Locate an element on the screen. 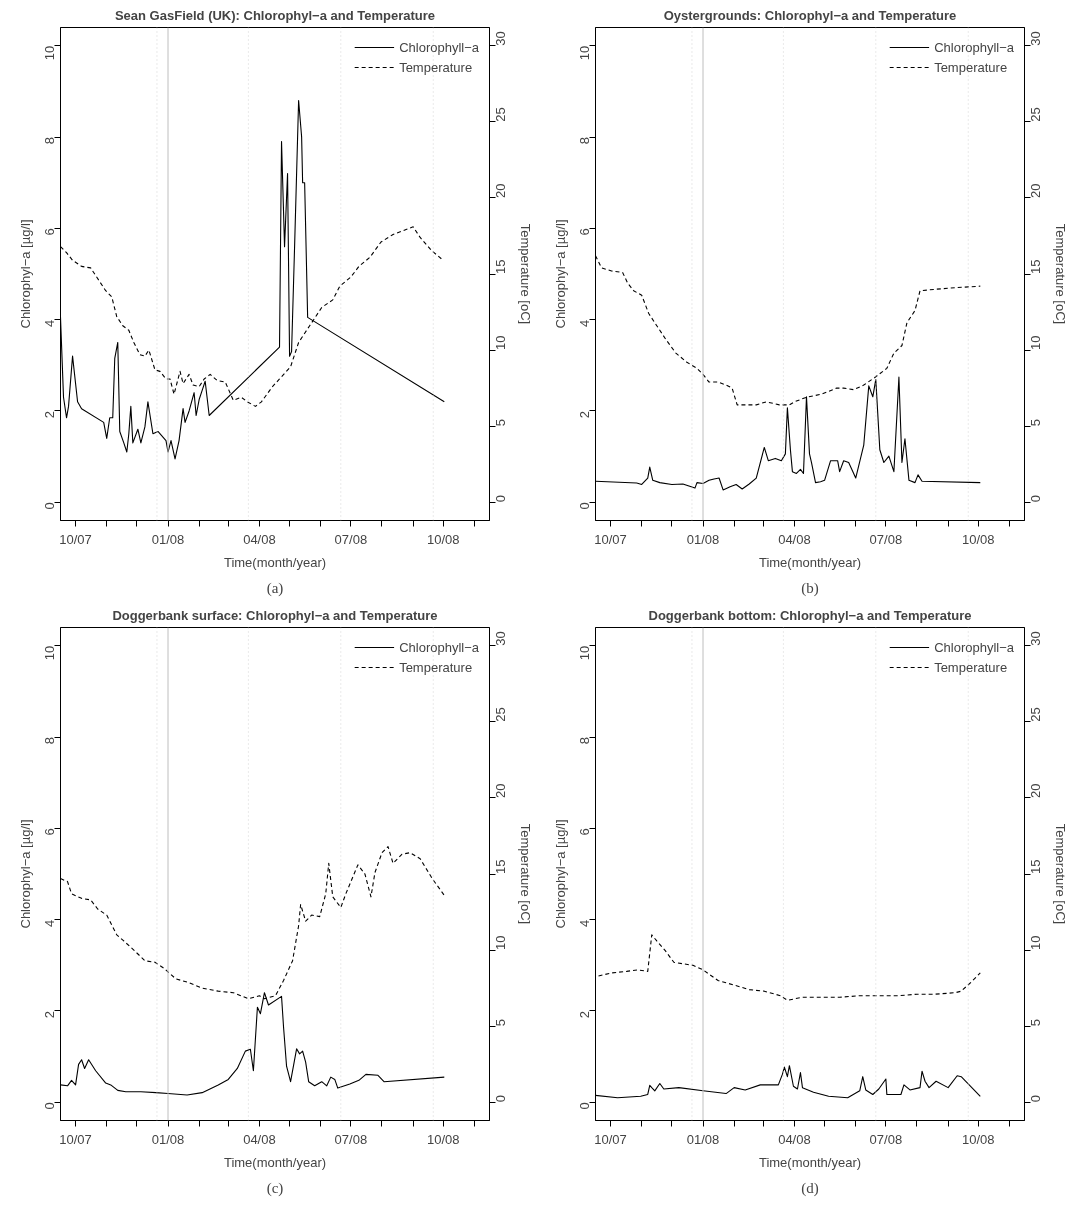 The image size is (1083, 1216). text: (d) is located at coordinates (810, 1188).